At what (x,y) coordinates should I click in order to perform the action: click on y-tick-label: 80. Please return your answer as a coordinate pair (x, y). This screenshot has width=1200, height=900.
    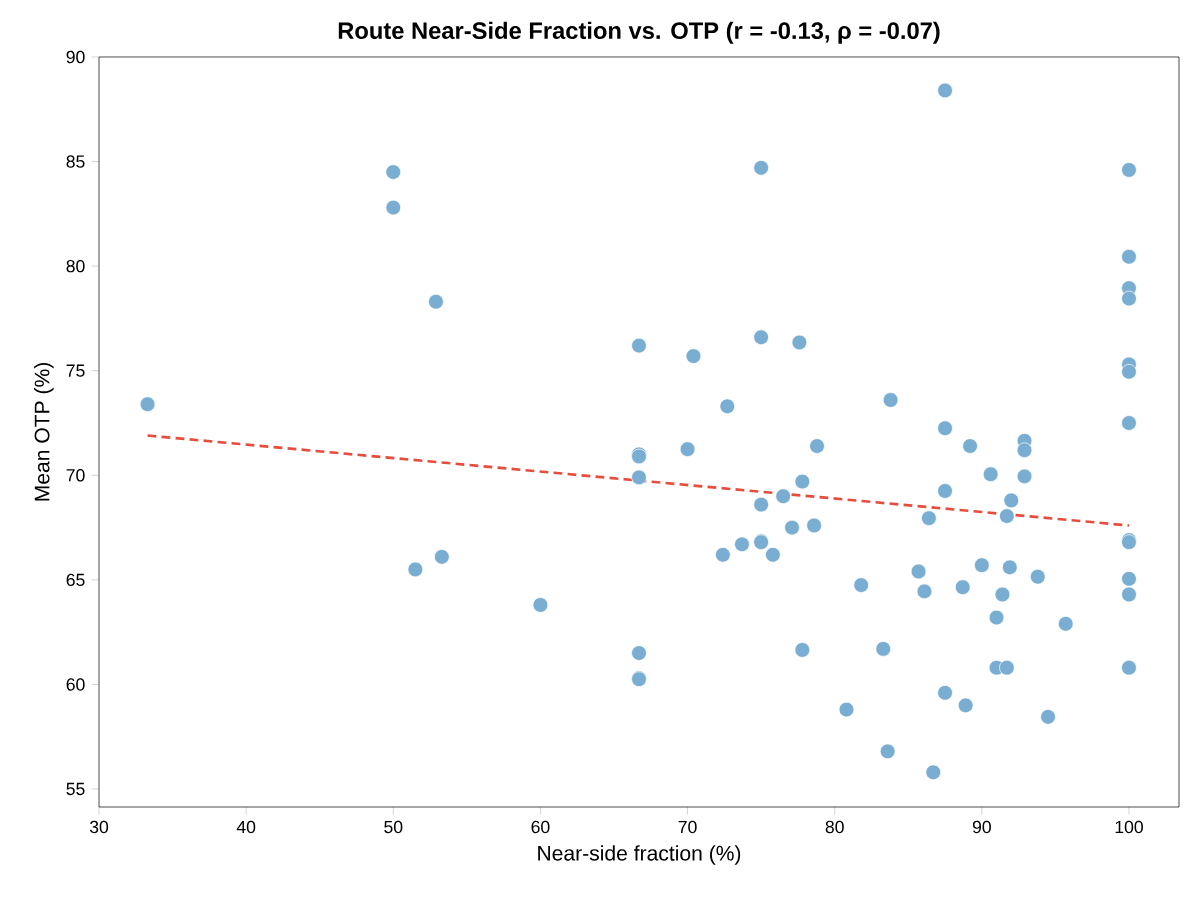
    Looking at the image, I should click on (75, 266).